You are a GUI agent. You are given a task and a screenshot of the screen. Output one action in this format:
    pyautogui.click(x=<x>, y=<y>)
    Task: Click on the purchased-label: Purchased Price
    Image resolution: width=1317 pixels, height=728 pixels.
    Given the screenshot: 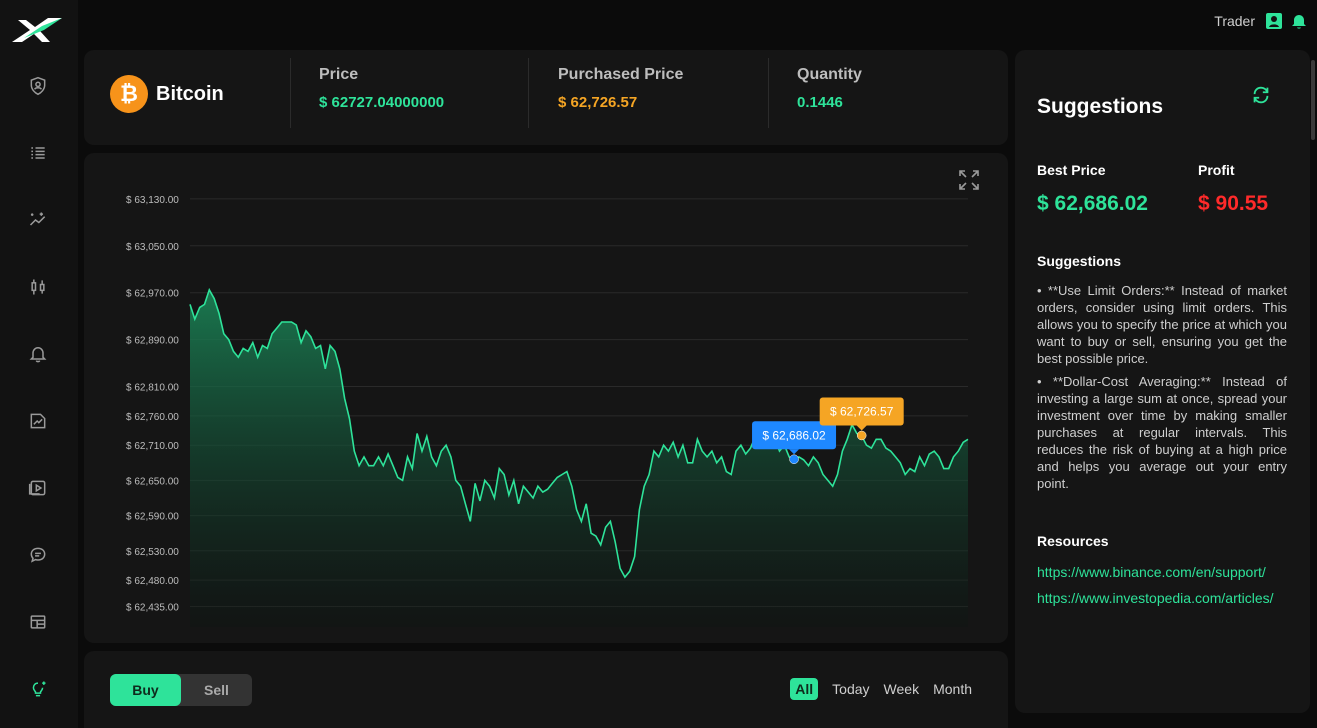 What is the action you would take?
    pyautogui.click(x=621, y=74)
    